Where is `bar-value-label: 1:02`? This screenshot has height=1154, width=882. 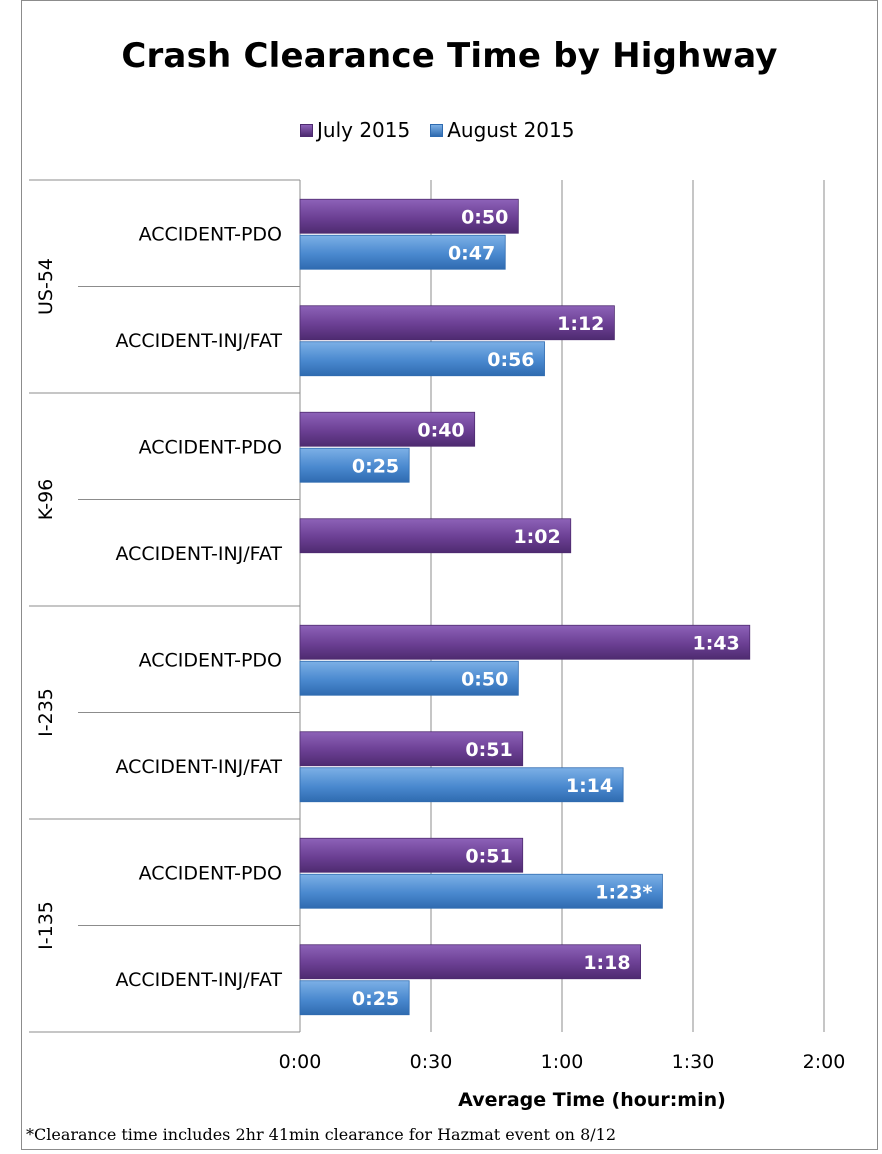
bar-value-label: 1:02 is located at coordinates (536, 537).